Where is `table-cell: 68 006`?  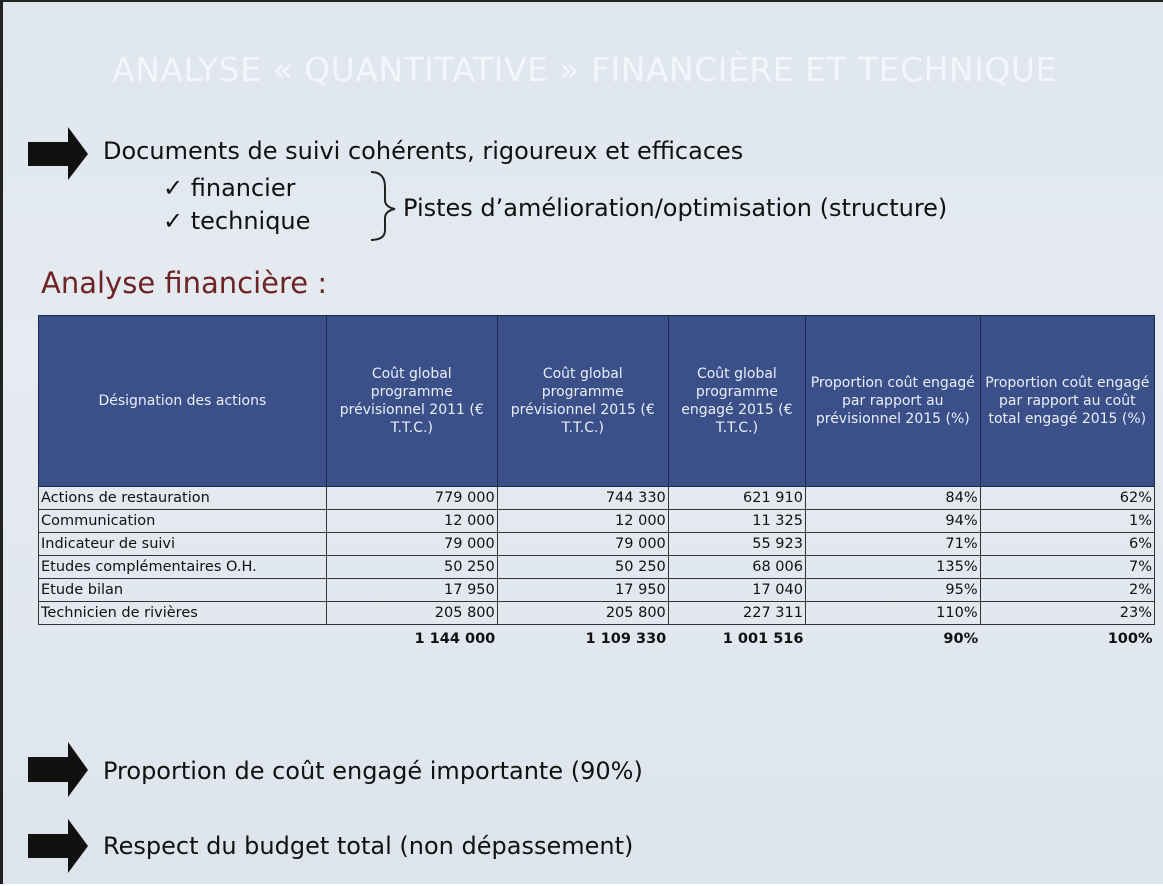 table-cell: 68 006 is located at coordinates (737, 567).